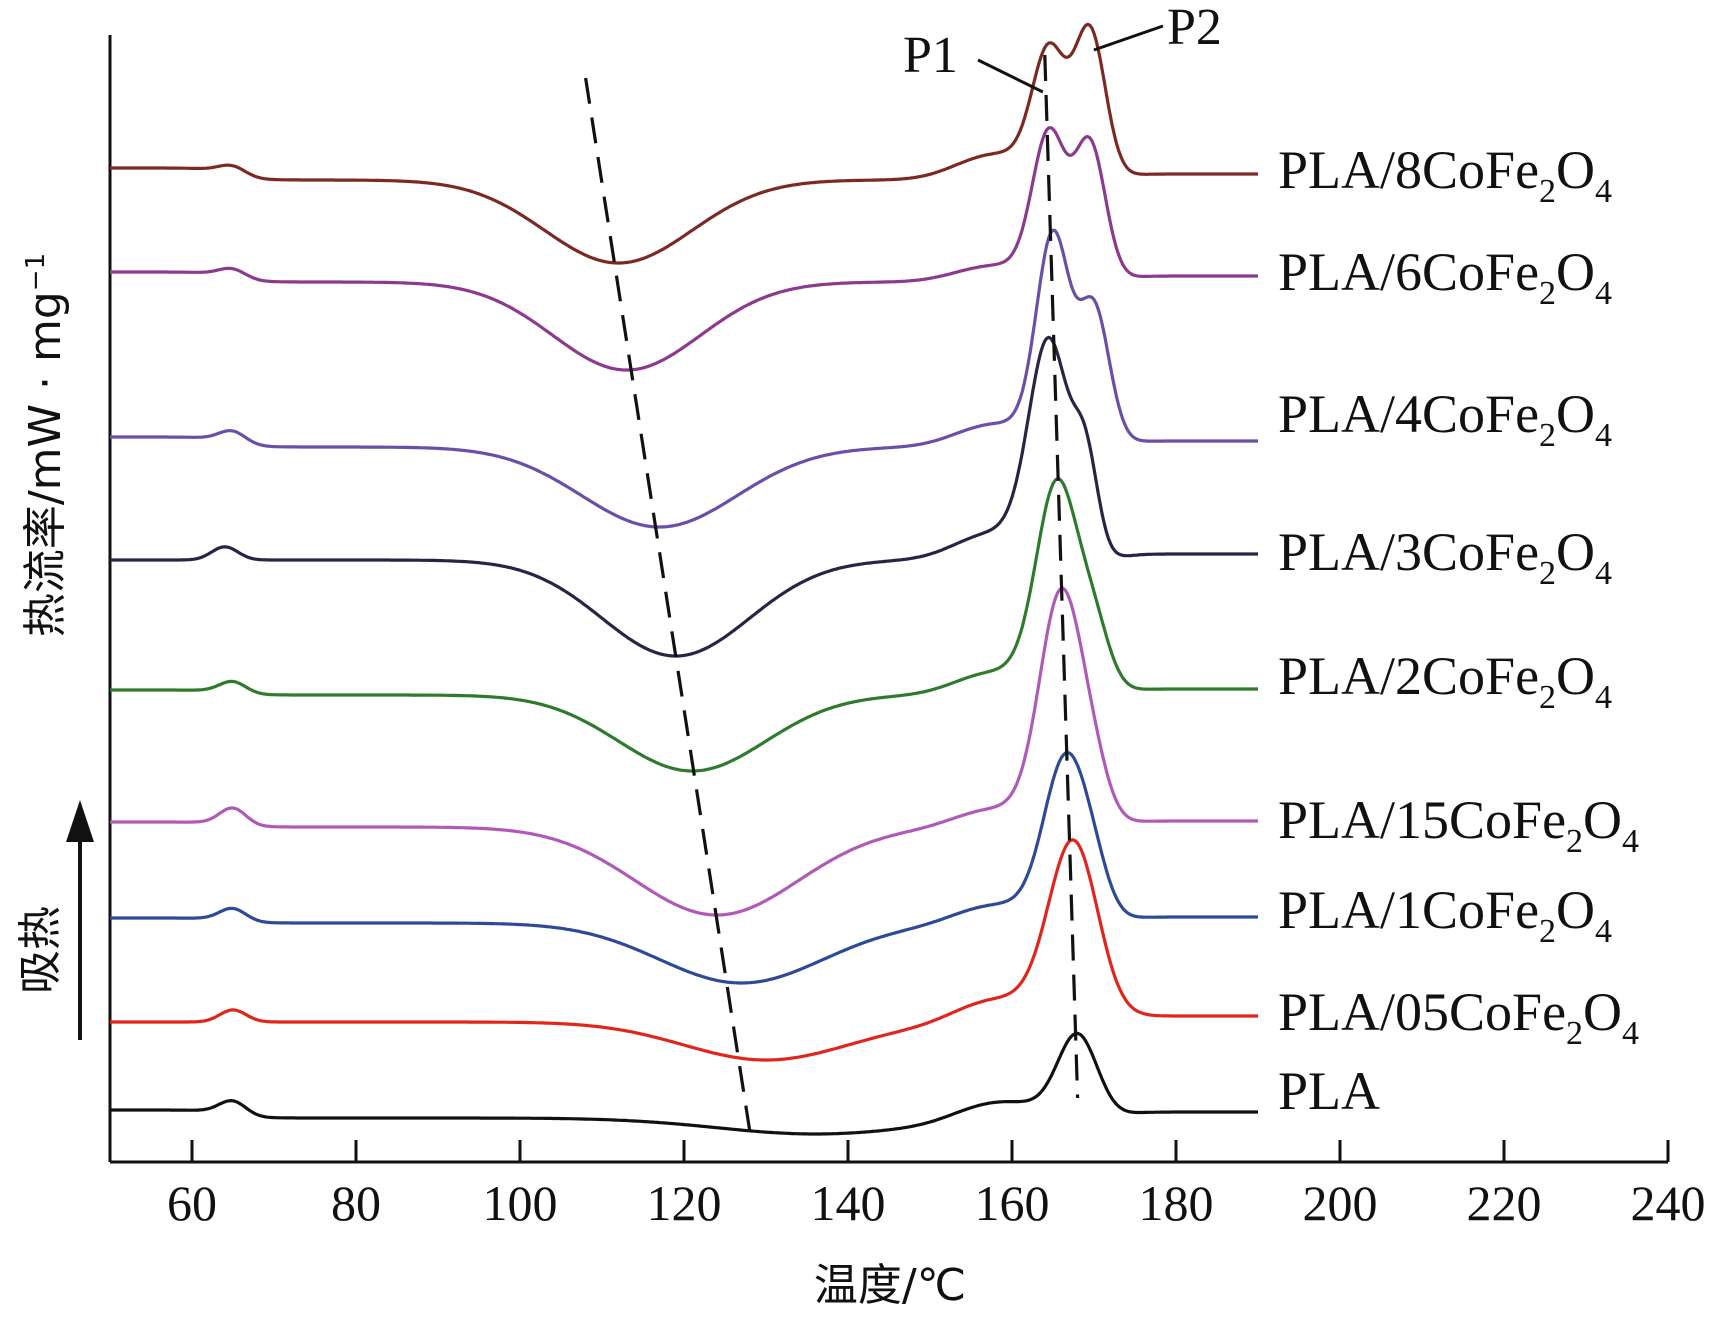  I want to click on x-tick-label: 80, so click(356, 1203).